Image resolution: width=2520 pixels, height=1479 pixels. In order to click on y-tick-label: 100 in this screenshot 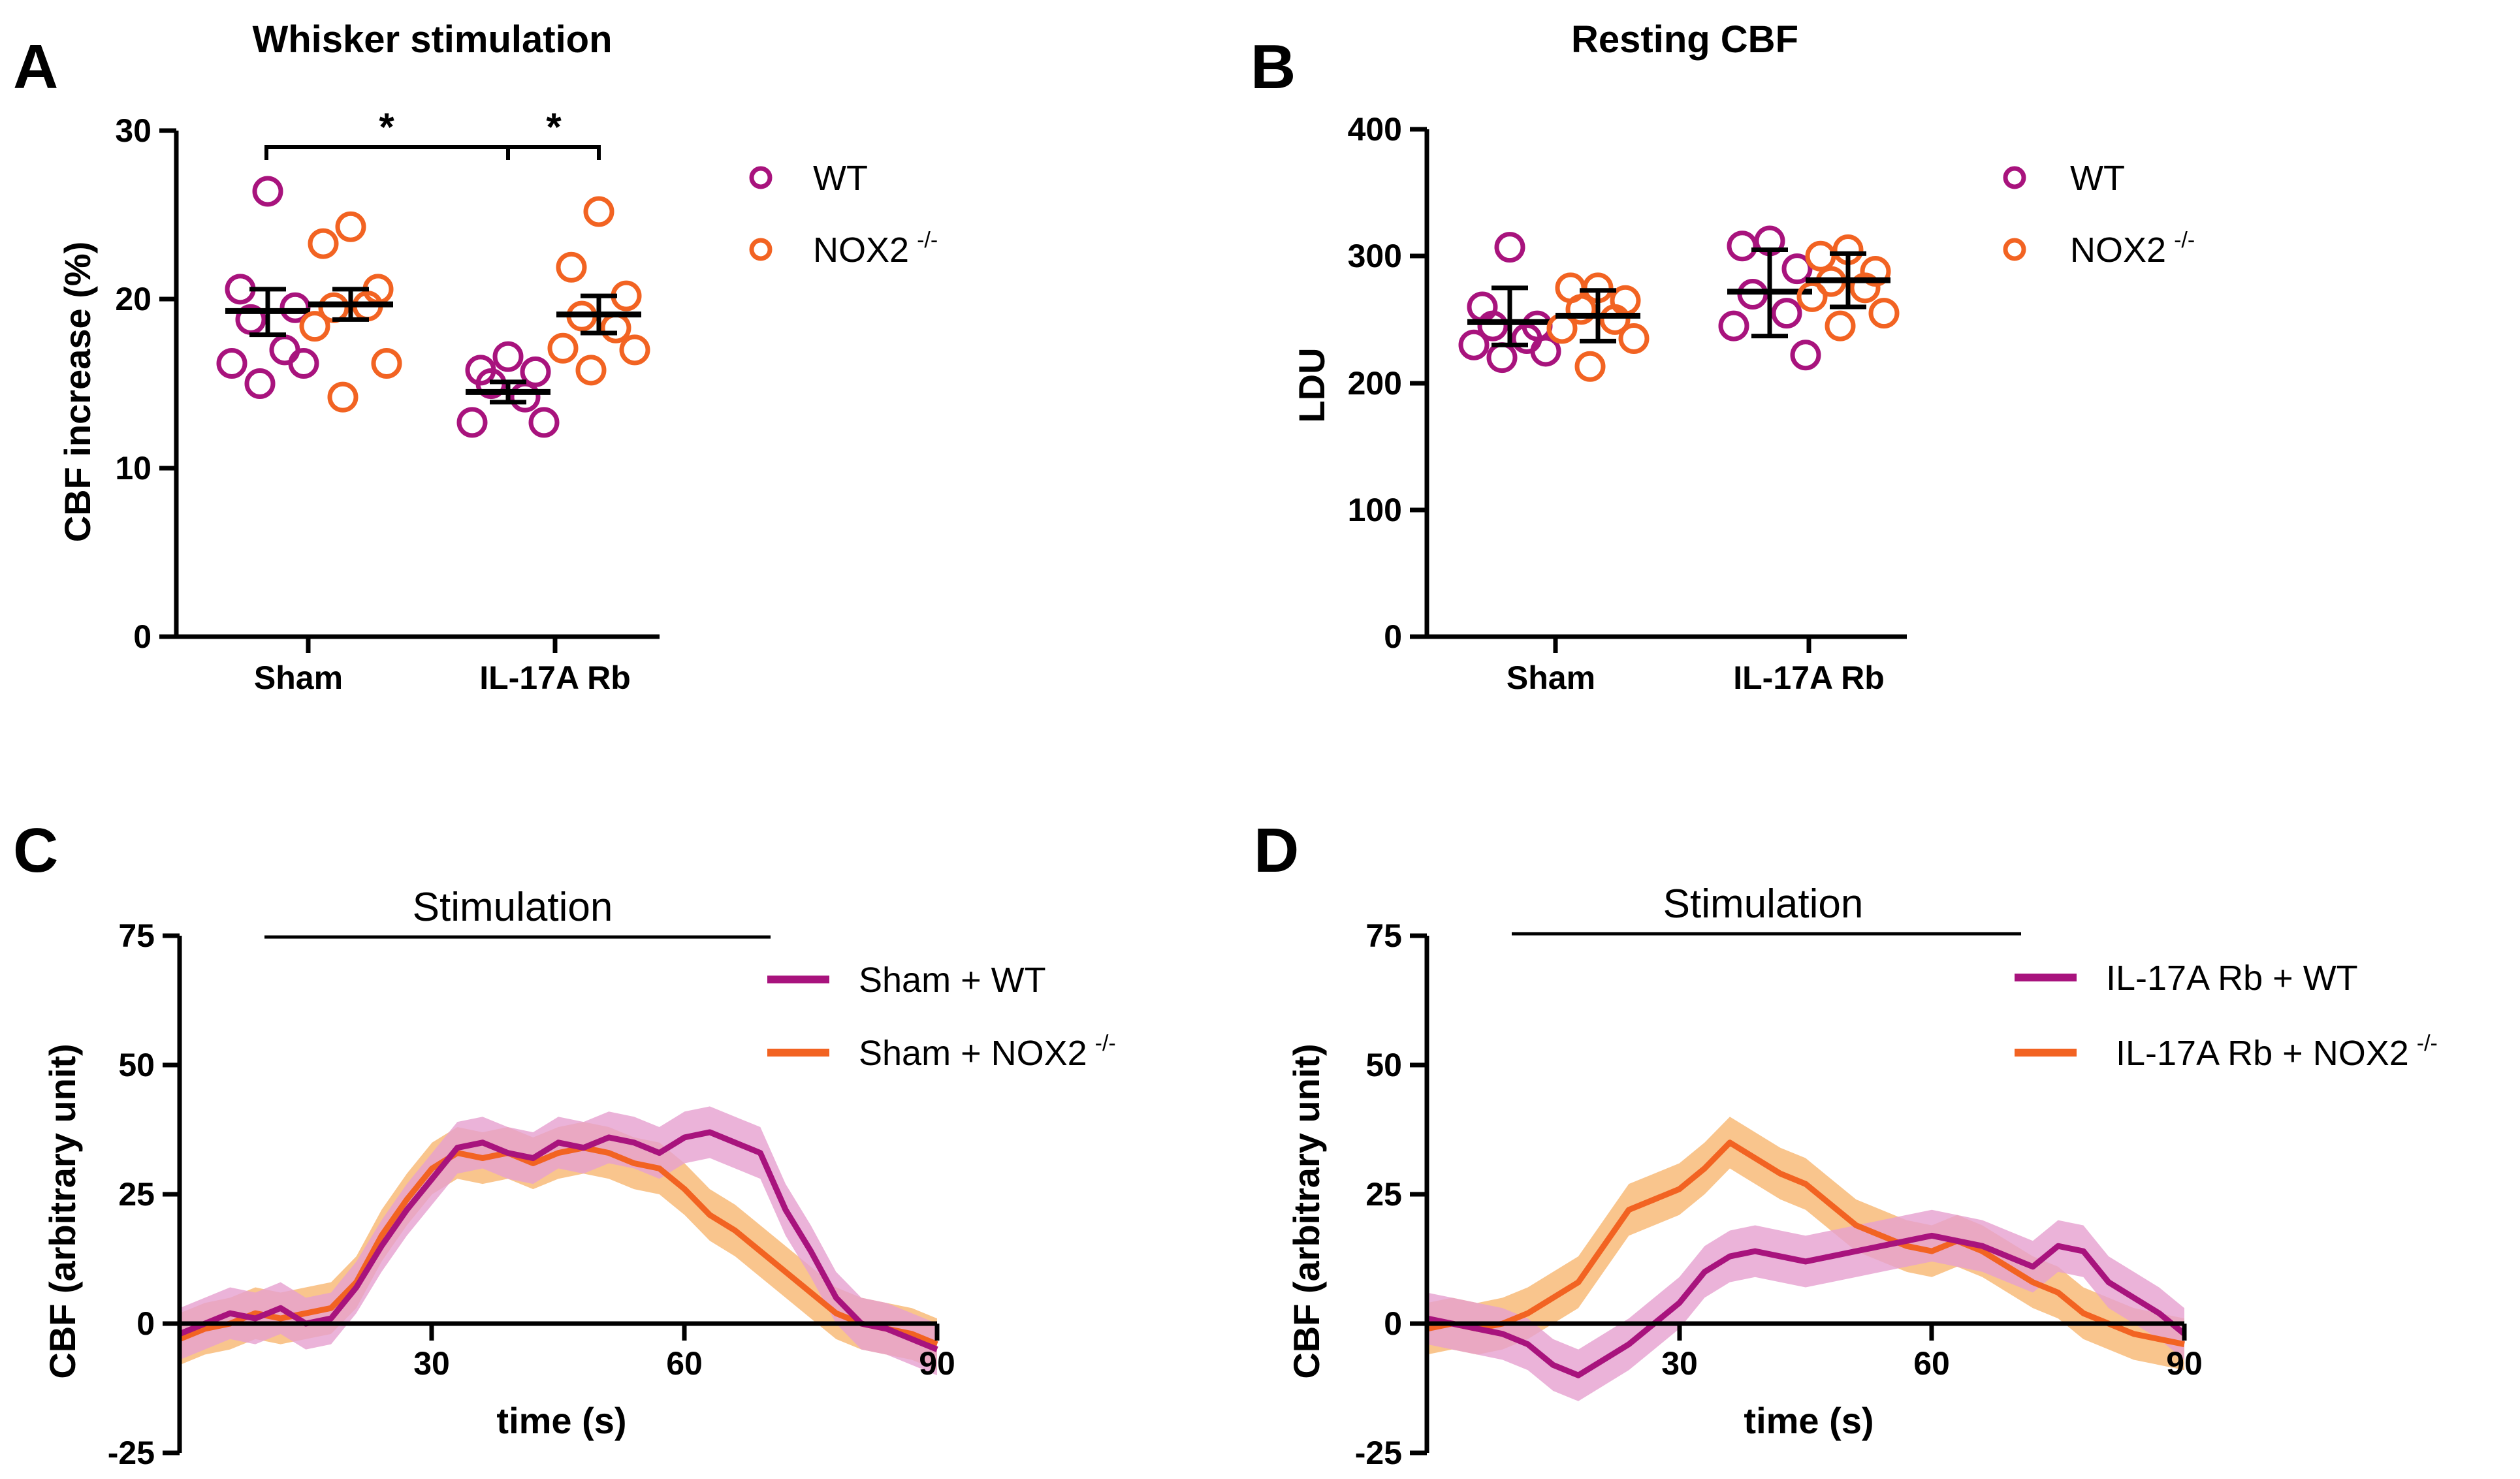, I will do `click(1375, 510)`.